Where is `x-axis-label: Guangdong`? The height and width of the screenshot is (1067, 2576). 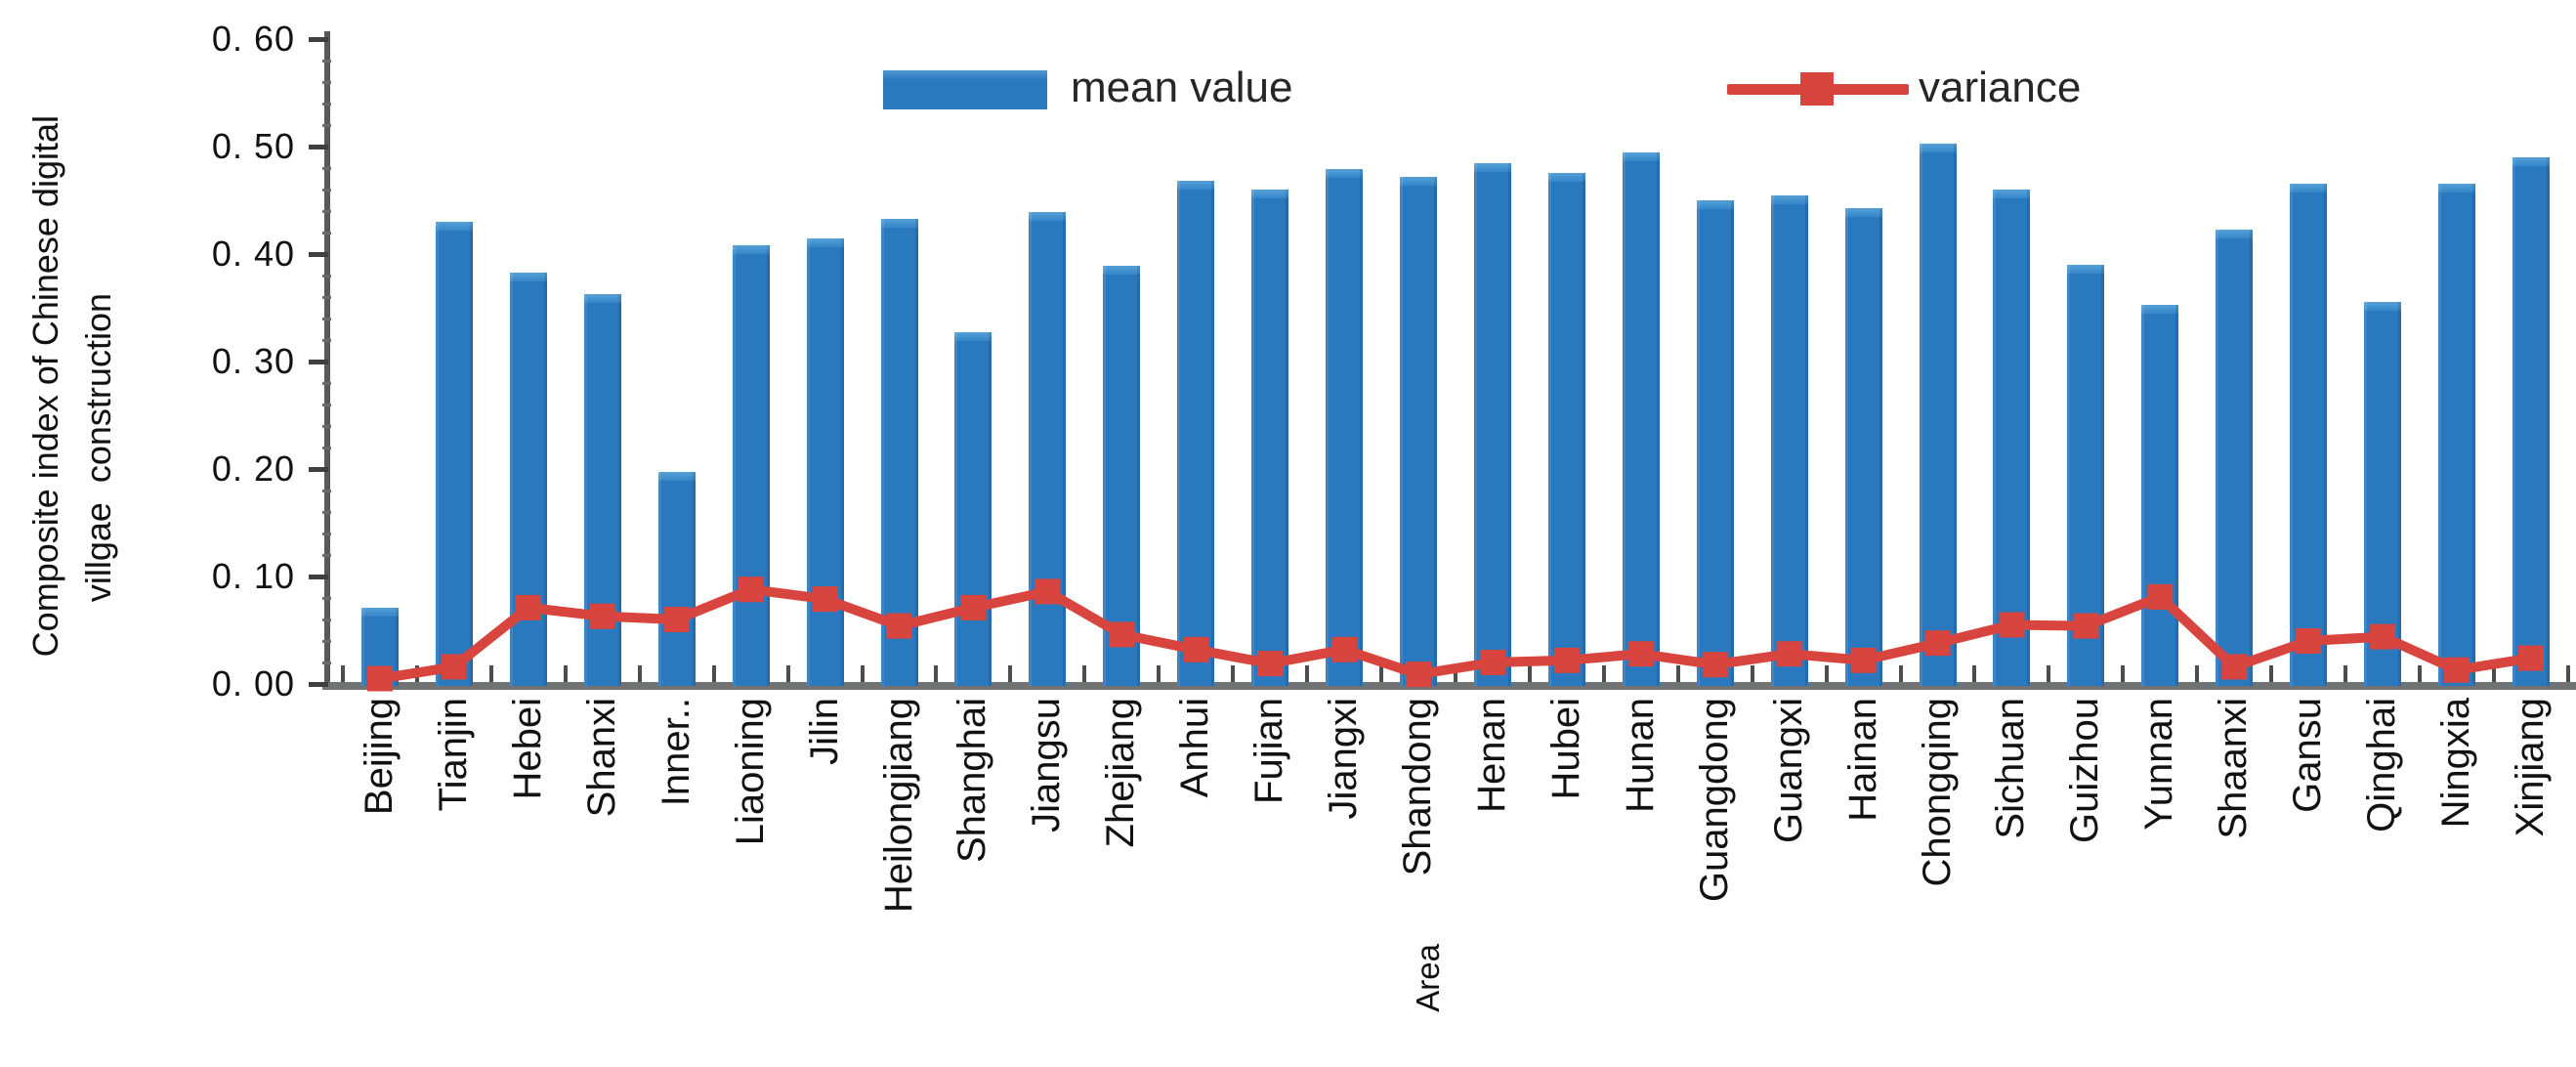
x-axis-label: Guangdong is located at coordinates (1714, 800).